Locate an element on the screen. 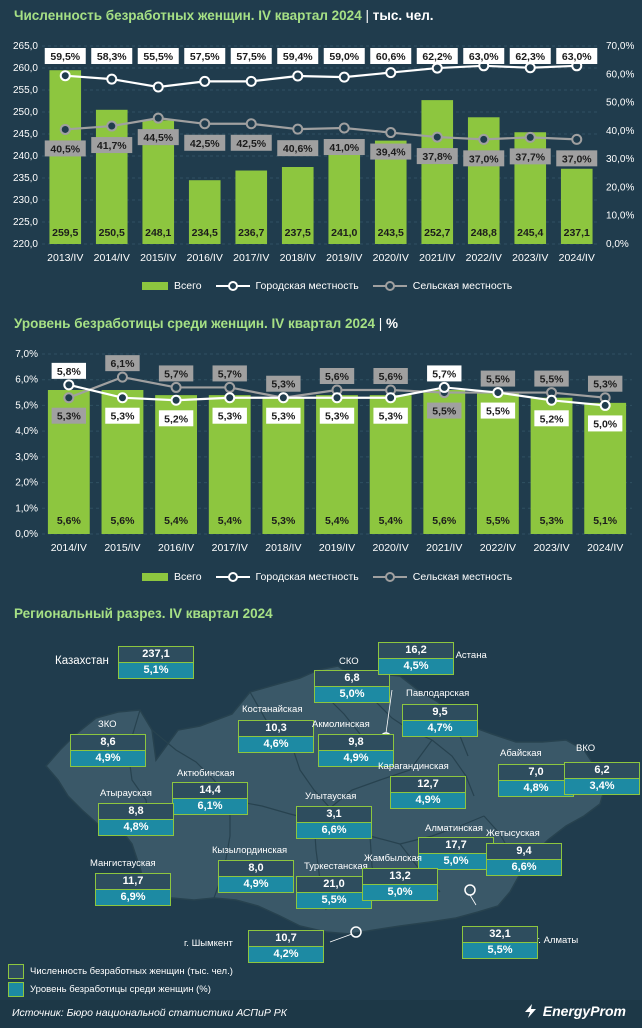 The width and height of the screenshot is (642, 1028). legend-urban-label: Городская местность is located at coordinates (307, 286).